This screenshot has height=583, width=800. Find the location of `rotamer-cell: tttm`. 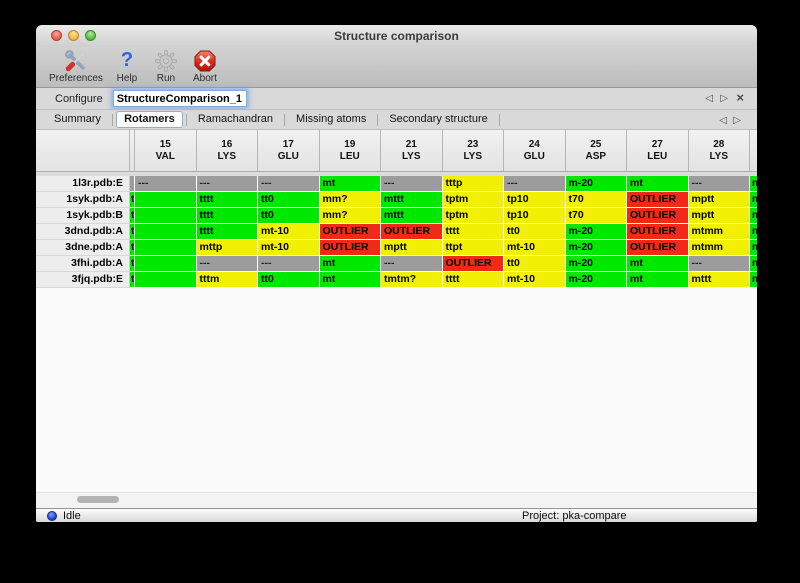

rotamer-cell: tttm is located at coordinates (227, 280).